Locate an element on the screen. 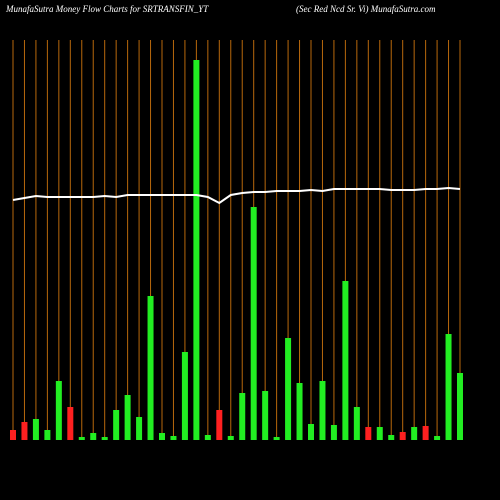 The width and height of the screenshot is (500, 500). chart-subtitle: (Sec Red Ncd Sr. Vi) MunafaSutra.com is located at coordinates (366, 9).